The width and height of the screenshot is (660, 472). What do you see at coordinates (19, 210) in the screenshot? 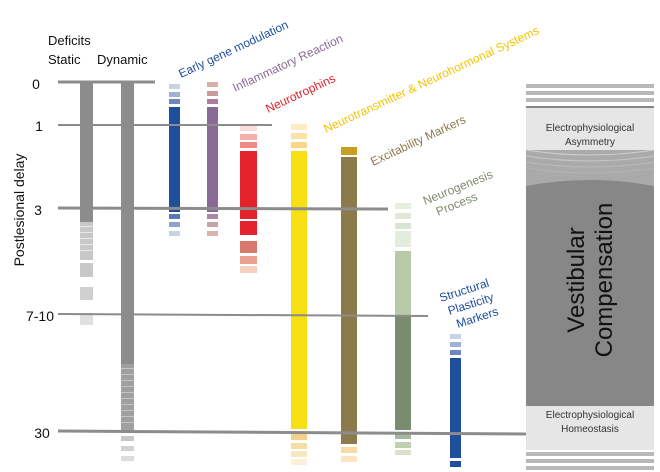
I see `axis-label: Postlesional delay` at bounding box center [19, 210].